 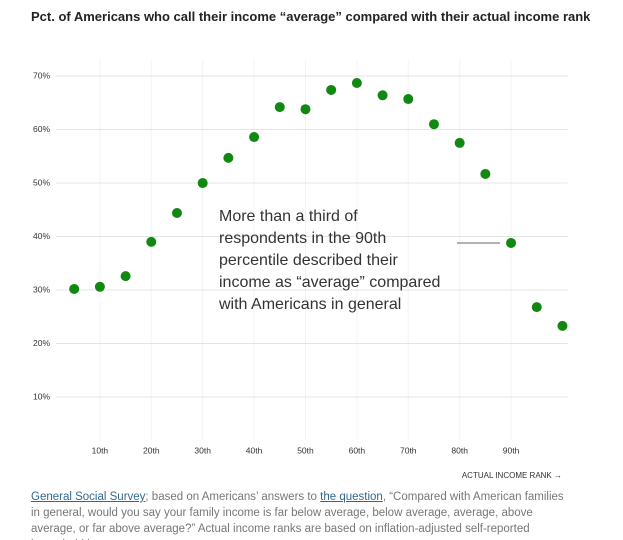 What do you see at coordinates (151, 450) in the screenshot?
I see `x-tick-label: 20th` at bounding box center [151, 450].